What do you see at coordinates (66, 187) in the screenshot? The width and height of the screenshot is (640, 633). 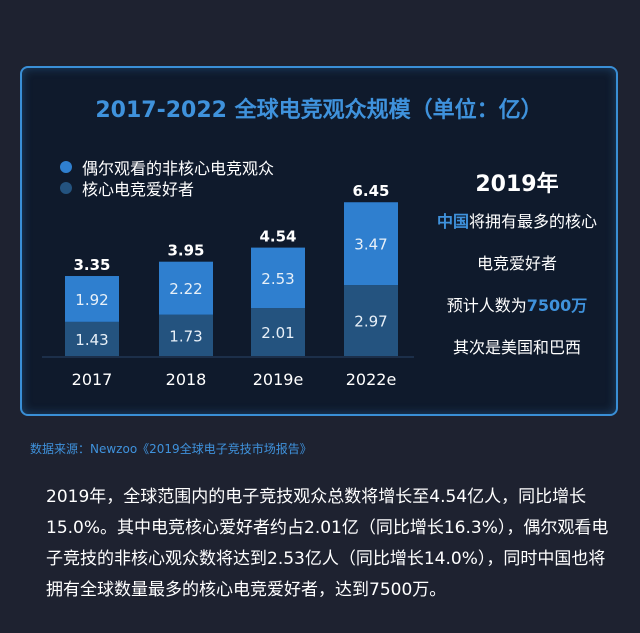 I see `legend-dot-core` at bounding box center [66, 187].